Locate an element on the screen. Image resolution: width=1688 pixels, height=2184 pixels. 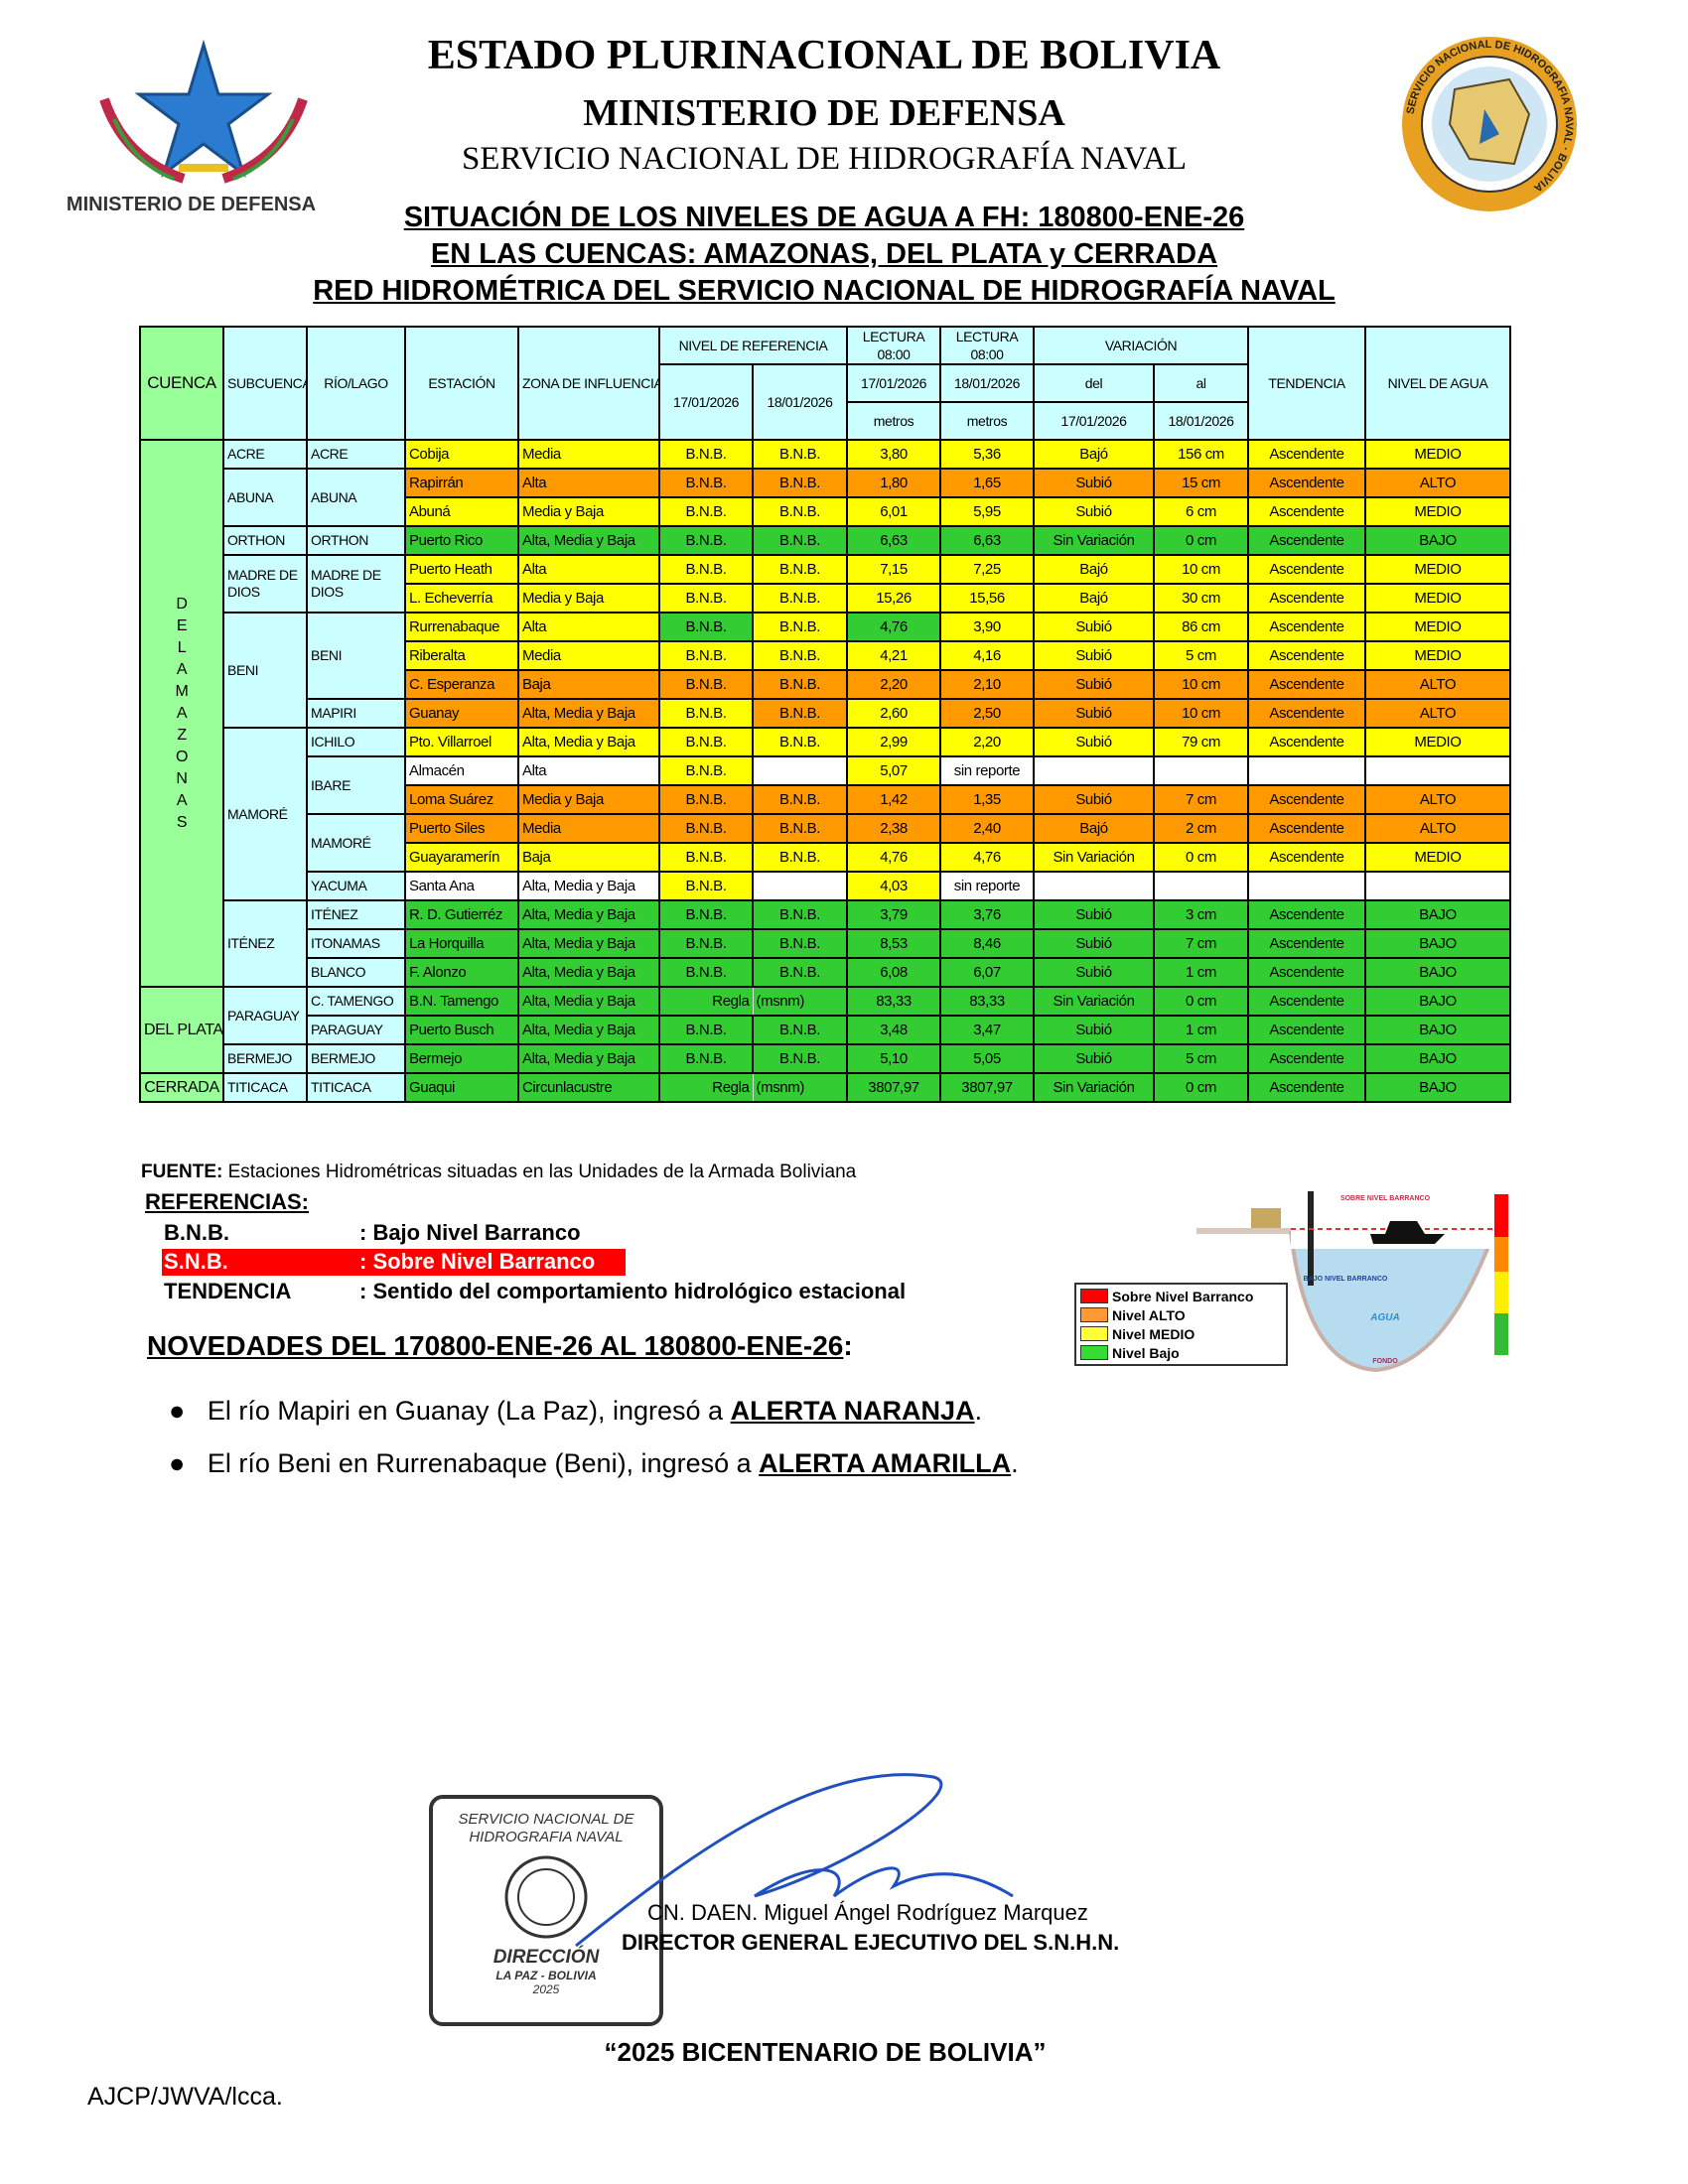
col-var-17: 17/01/2026 is located at coordinates (1094, 421).